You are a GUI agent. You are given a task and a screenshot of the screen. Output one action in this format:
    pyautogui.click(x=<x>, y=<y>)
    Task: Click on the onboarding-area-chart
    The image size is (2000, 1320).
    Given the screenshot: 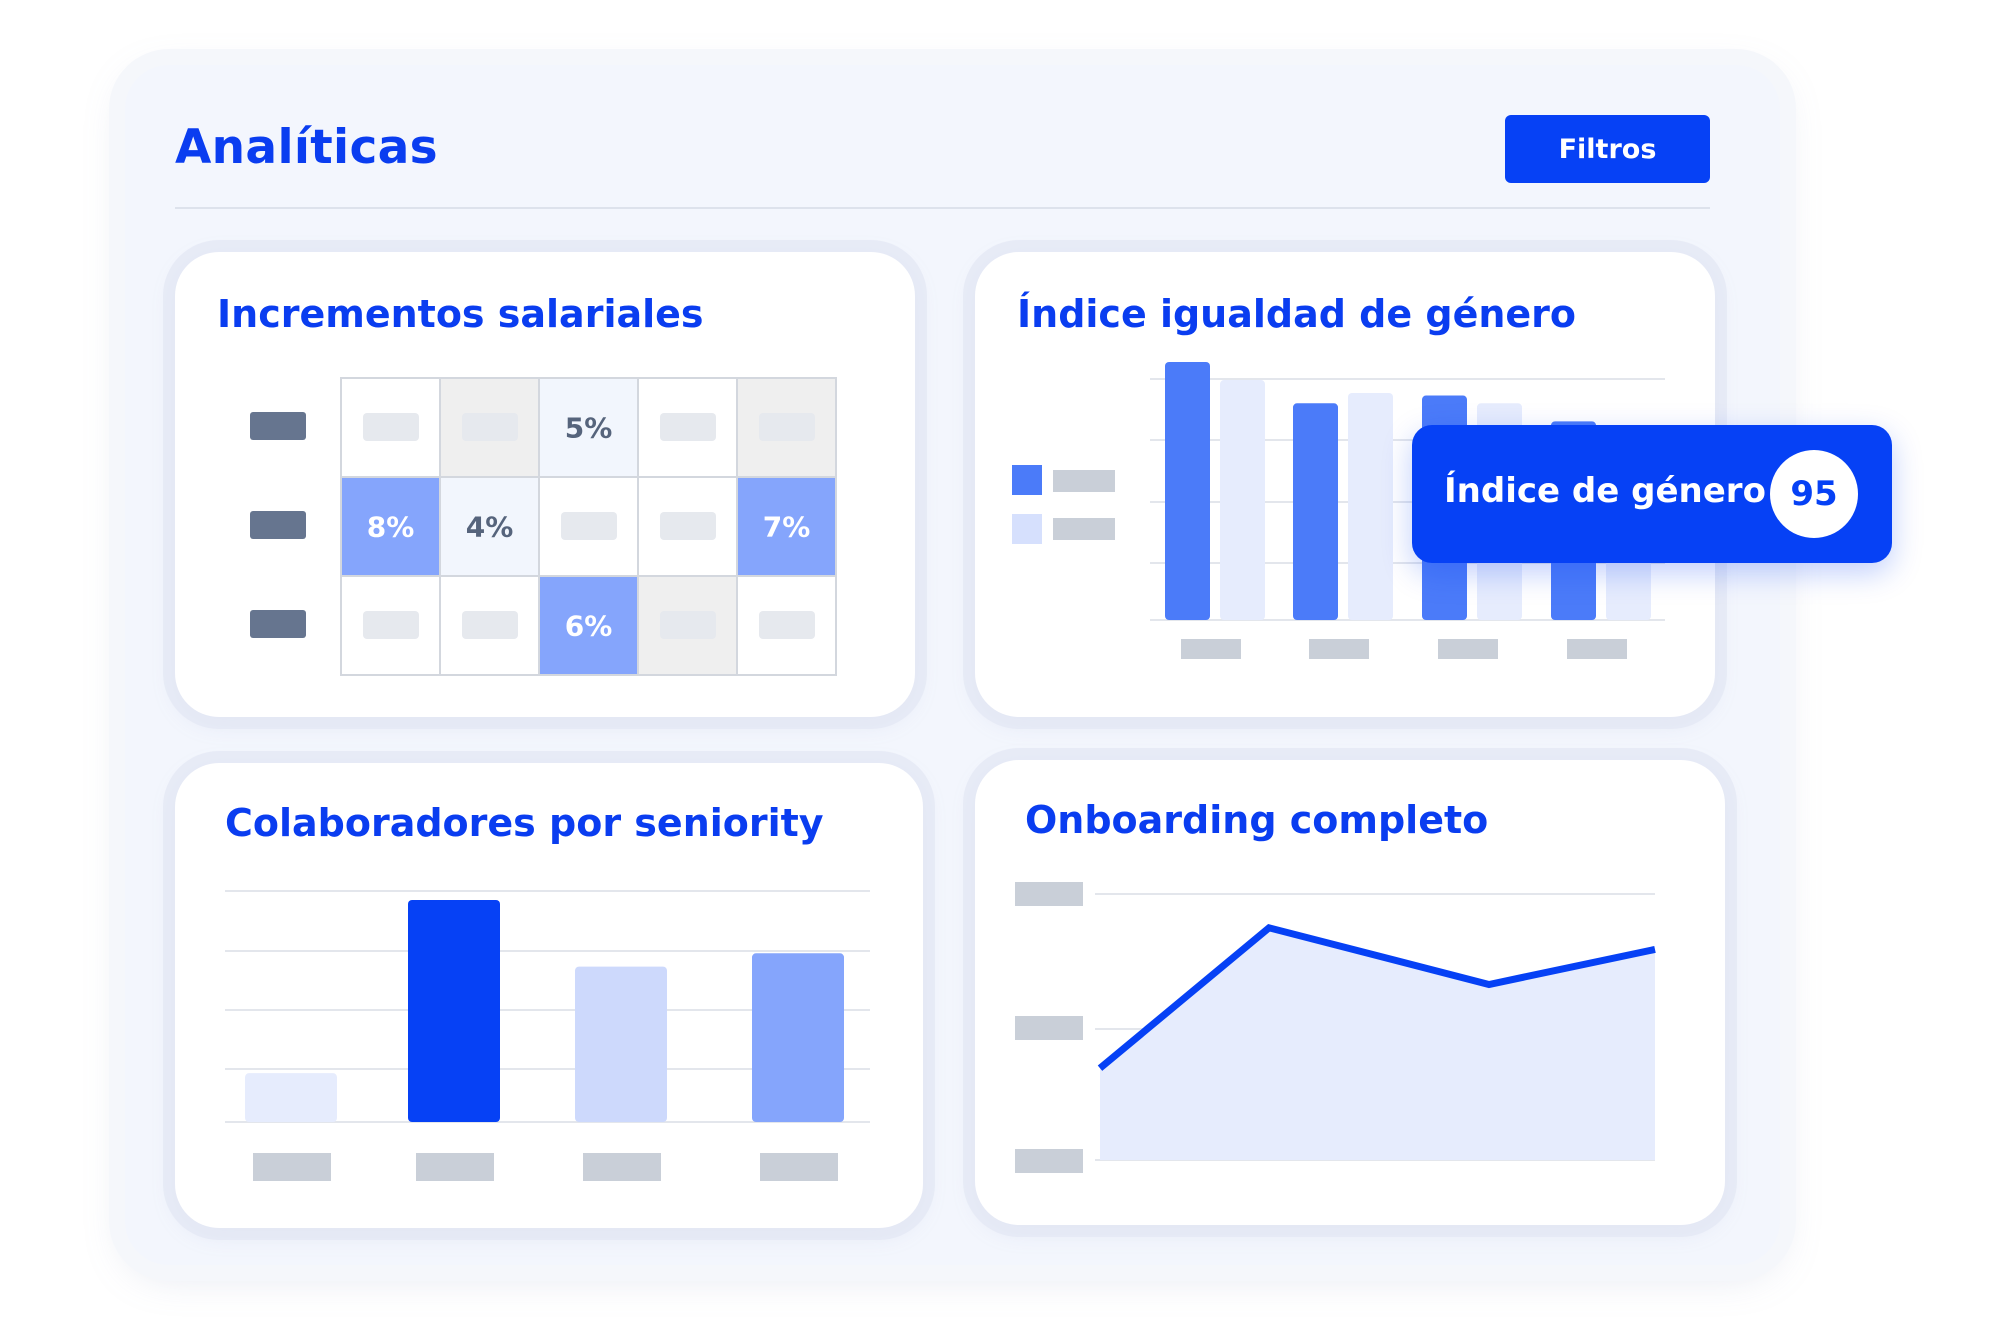 What is the action you would take?
    pyautogui.click(x=1335, y=1027)
    